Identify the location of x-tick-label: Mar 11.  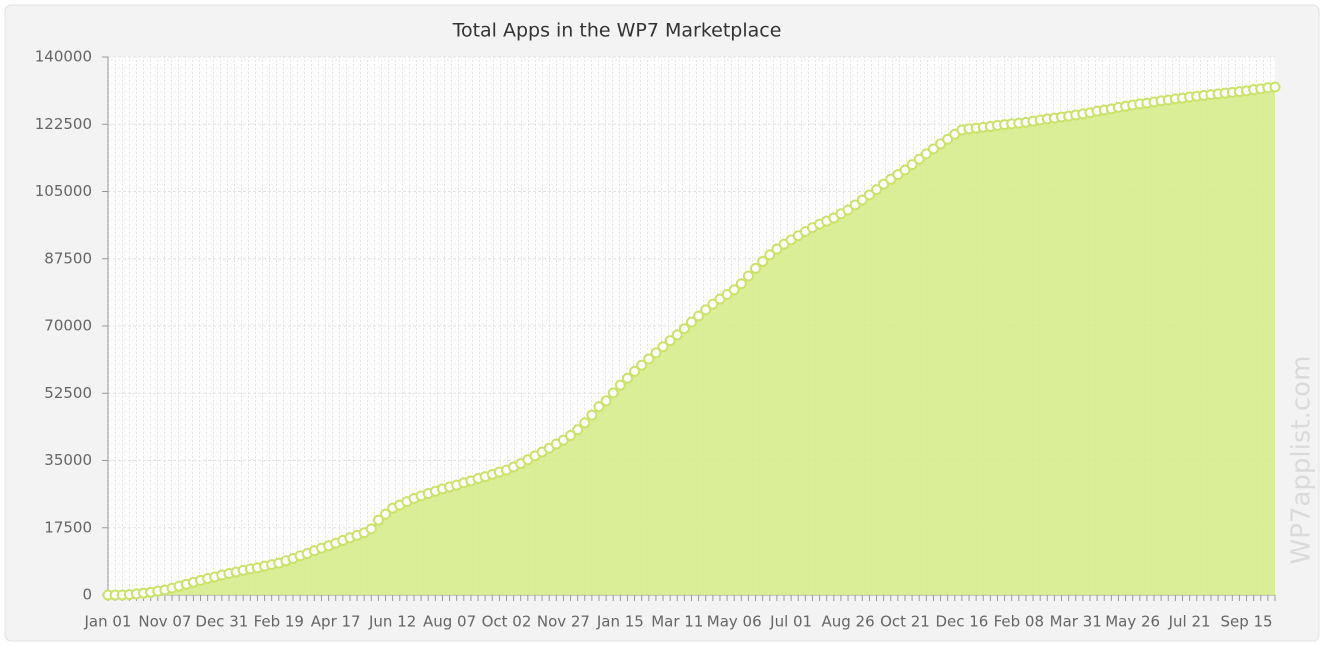
(677, 622).